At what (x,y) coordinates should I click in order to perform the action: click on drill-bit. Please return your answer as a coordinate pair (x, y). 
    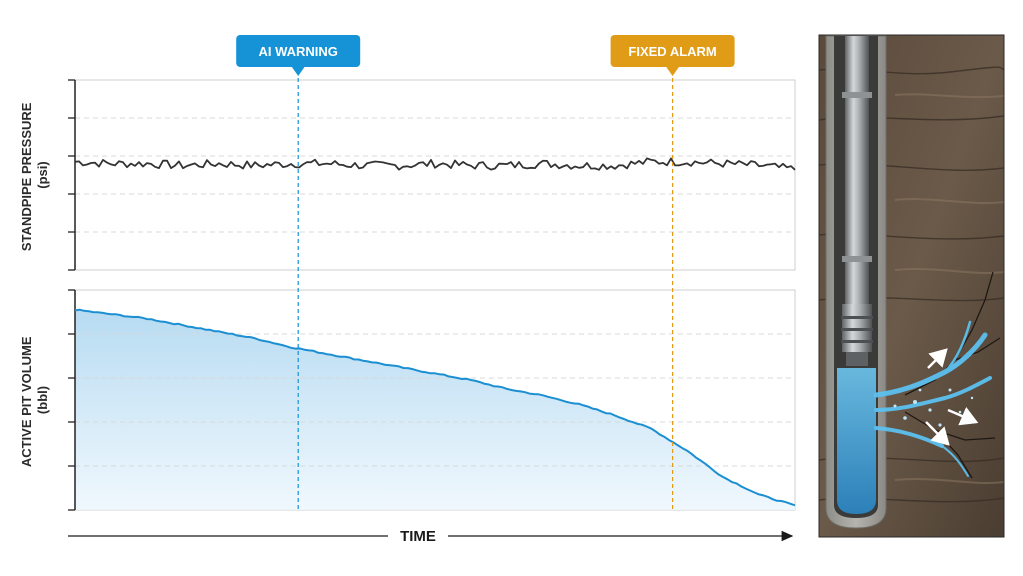
    Looking at the image, I should click on (857, 359).